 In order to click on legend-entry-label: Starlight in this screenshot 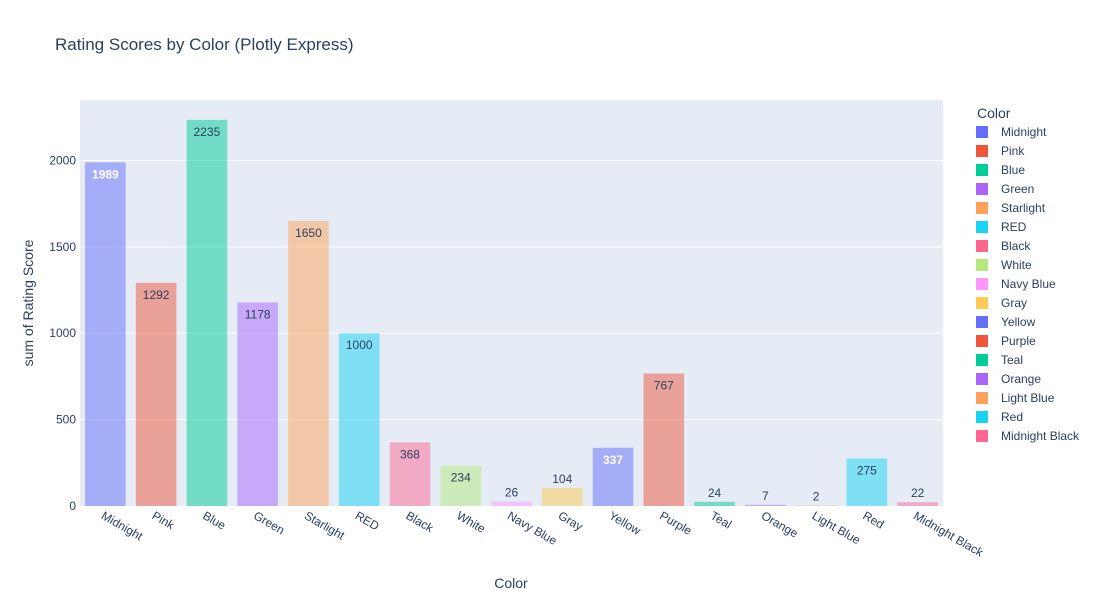, I will do `click(1023, 208)`.